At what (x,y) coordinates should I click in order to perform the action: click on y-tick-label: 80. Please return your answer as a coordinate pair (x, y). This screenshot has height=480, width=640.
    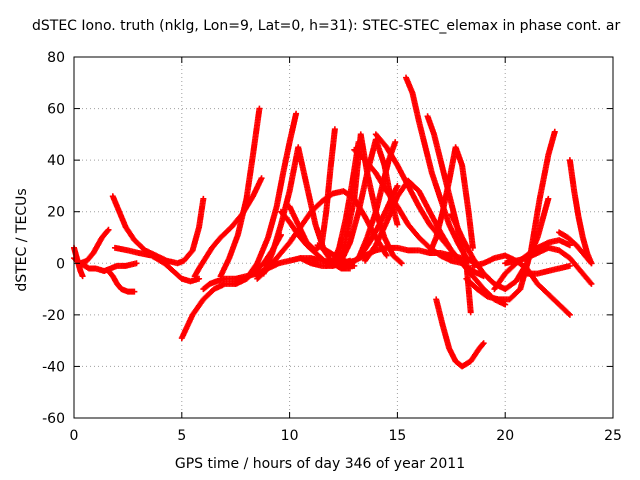
    Looking at the image, I should click on (56, 58).